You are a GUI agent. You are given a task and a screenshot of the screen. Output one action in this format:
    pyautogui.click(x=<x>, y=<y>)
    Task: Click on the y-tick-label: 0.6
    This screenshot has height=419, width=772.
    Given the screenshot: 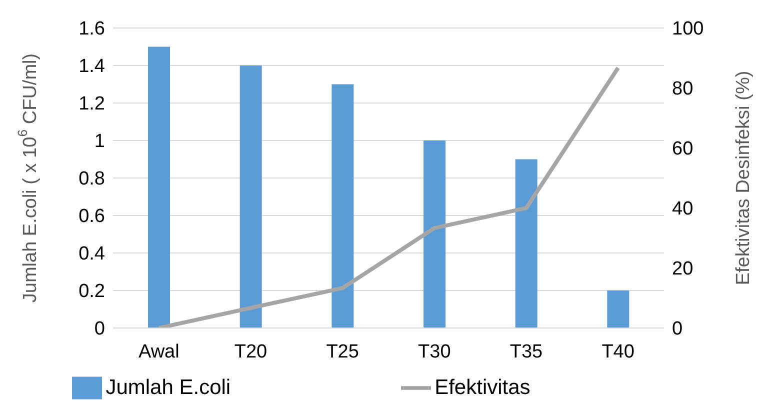 What is the action you would take?
    pyautogui.click(x=91, y=217)
    